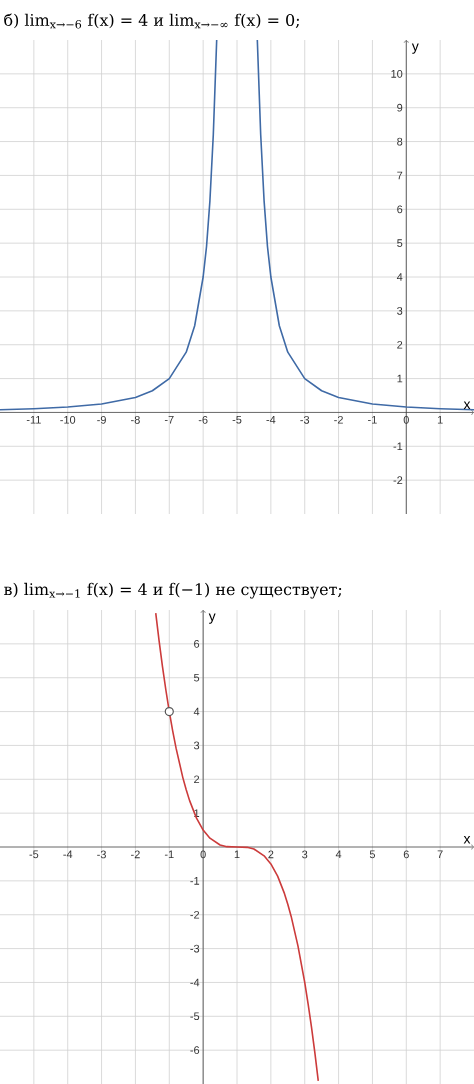  I want to click on y-tick-label: -5, so click(195, 1016).